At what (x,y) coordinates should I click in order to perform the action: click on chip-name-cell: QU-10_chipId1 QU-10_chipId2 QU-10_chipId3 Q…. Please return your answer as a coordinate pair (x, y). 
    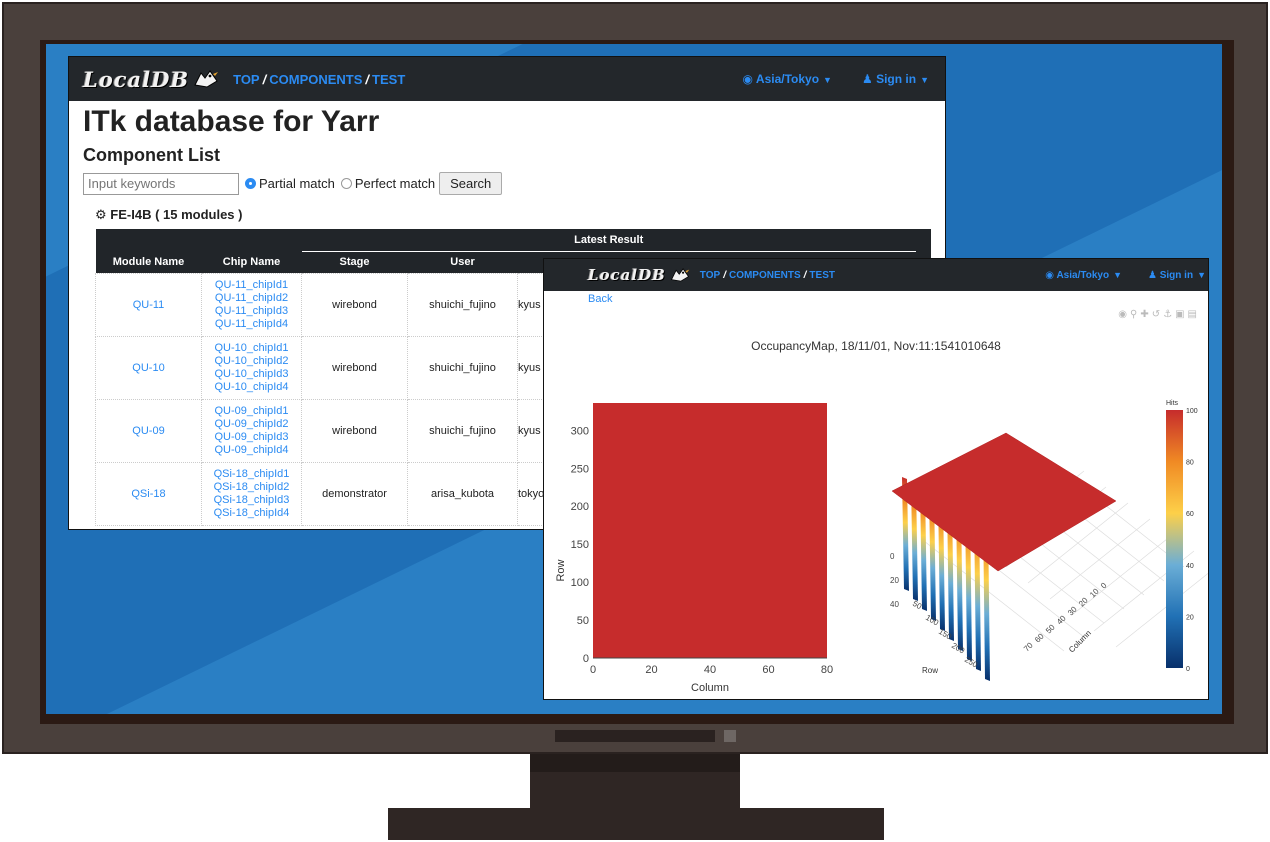
    Looking at the image, I should click on (251, 367).